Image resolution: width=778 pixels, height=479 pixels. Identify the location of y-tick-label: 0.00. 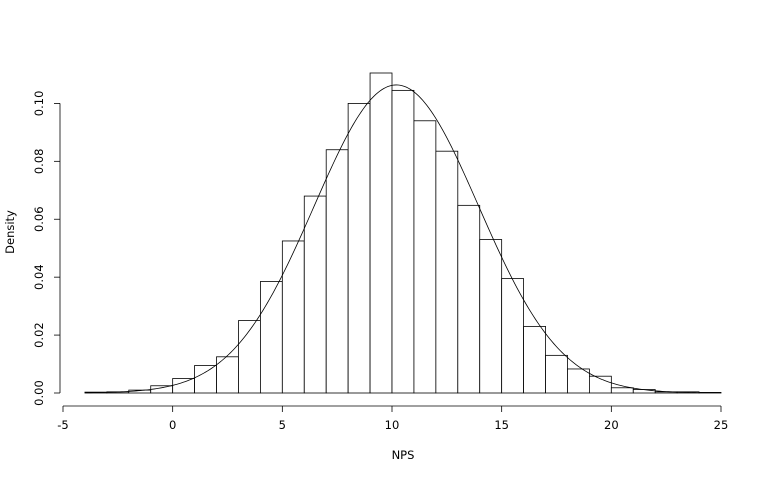
(39, 393).